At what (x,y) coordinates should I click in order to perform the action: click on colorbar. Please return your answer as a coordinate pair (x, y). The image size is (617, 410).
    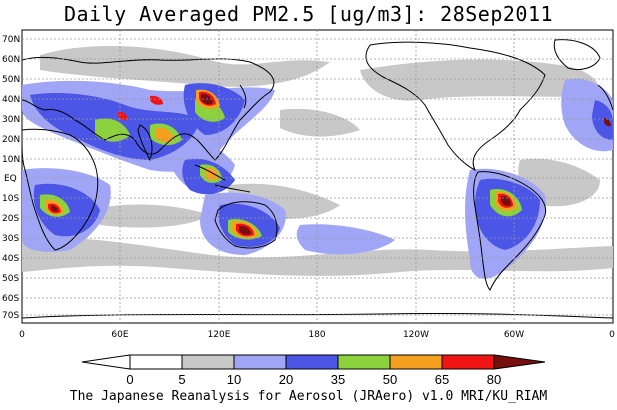
    Looking at the image, I should click on (313, 362).